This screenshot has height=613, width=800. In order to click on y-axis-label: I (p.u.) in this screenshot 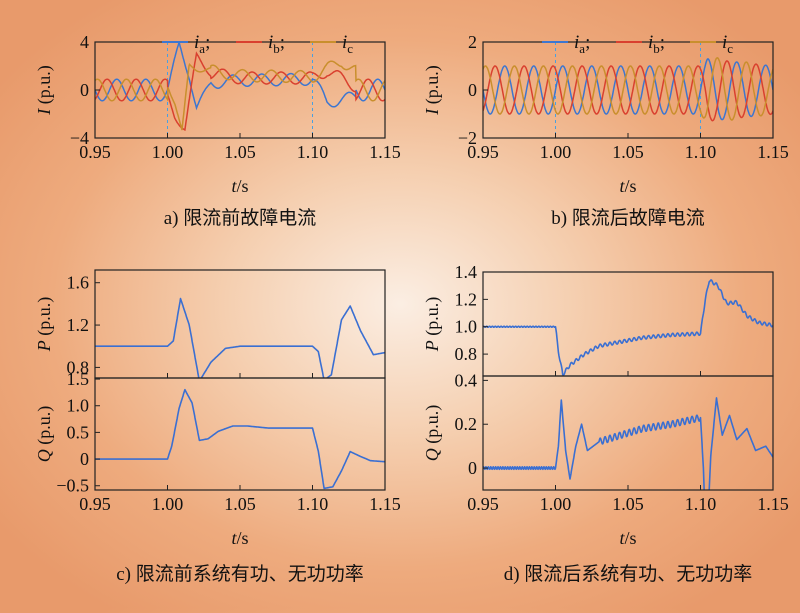, I will do `click(432, 90)`.